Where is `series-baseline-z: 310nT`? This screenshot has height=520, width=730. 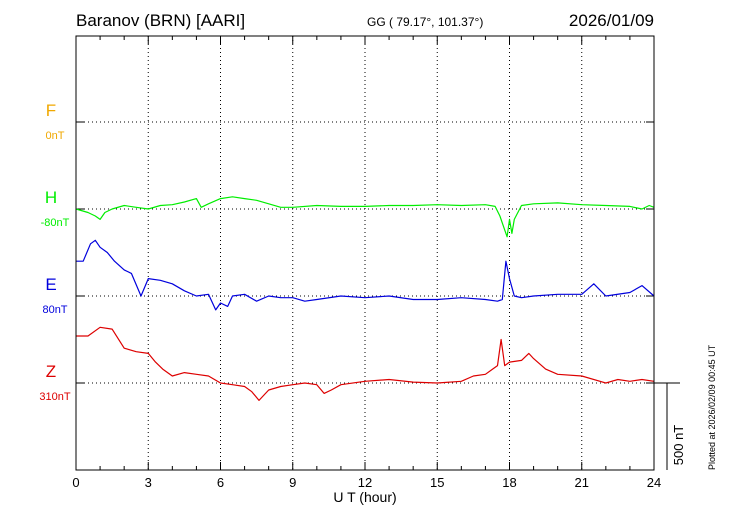 series-baseline-z: 310nT is located at coordinates (54, 397).